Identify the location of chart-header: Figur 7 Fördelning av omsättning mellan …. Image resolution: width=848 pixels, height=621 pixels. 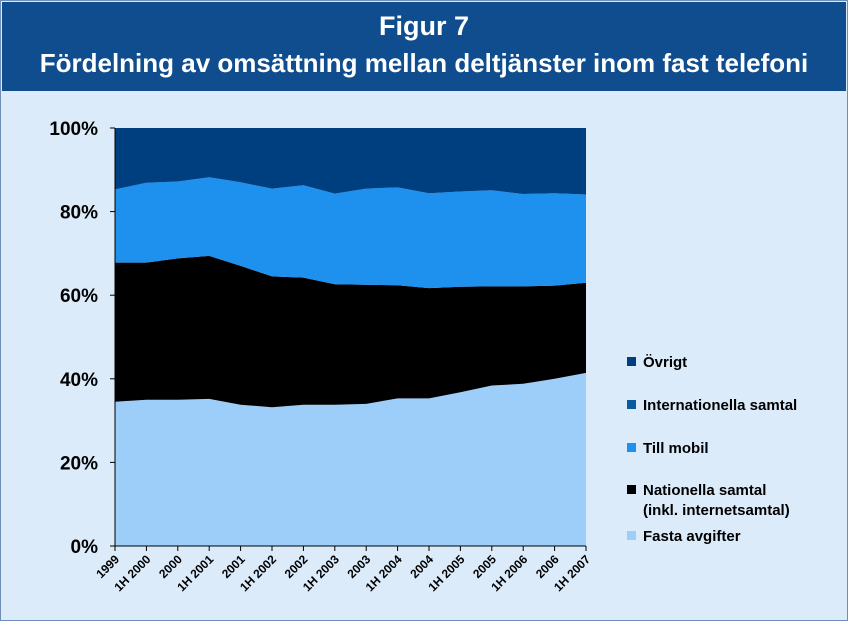
(424, 46).